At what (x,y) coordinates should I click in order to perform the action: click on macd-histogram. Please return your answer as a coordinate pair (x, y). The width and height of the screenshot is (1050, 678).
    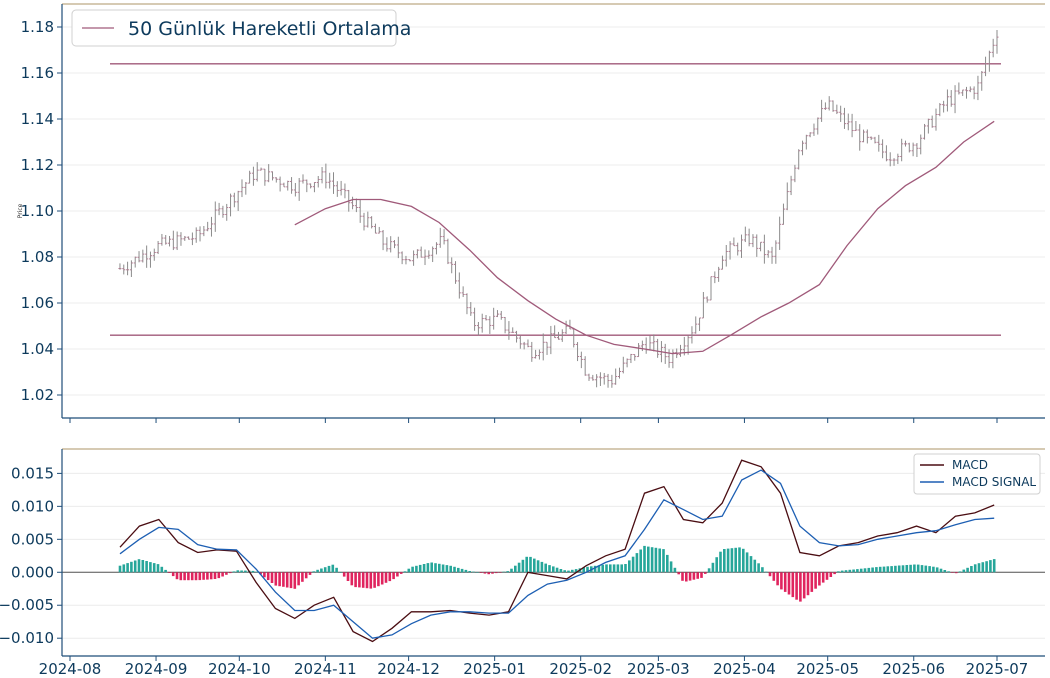
    Looking at the image, I should click on (557, 573).